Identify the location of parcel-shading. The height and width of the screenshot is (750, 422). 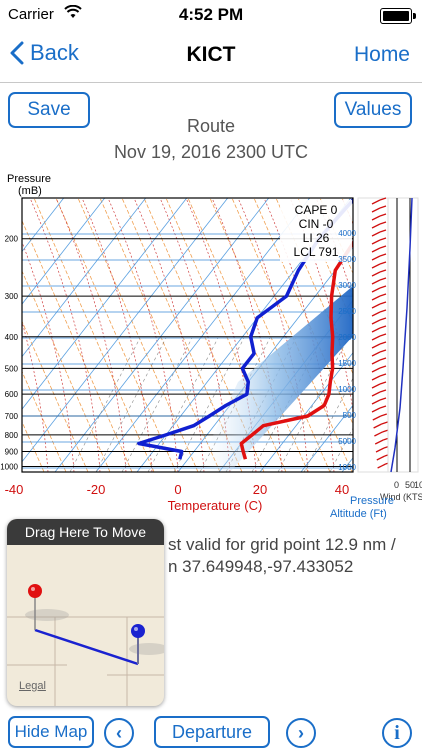
(274, 379).